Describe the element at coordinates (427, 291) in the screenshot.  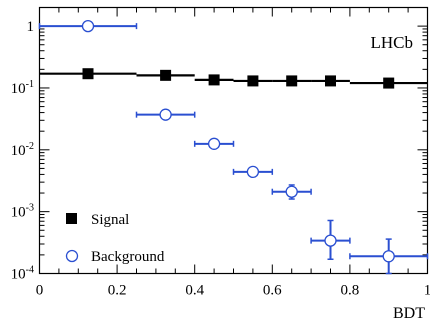
I see `x-tick-label: 1` at that location.